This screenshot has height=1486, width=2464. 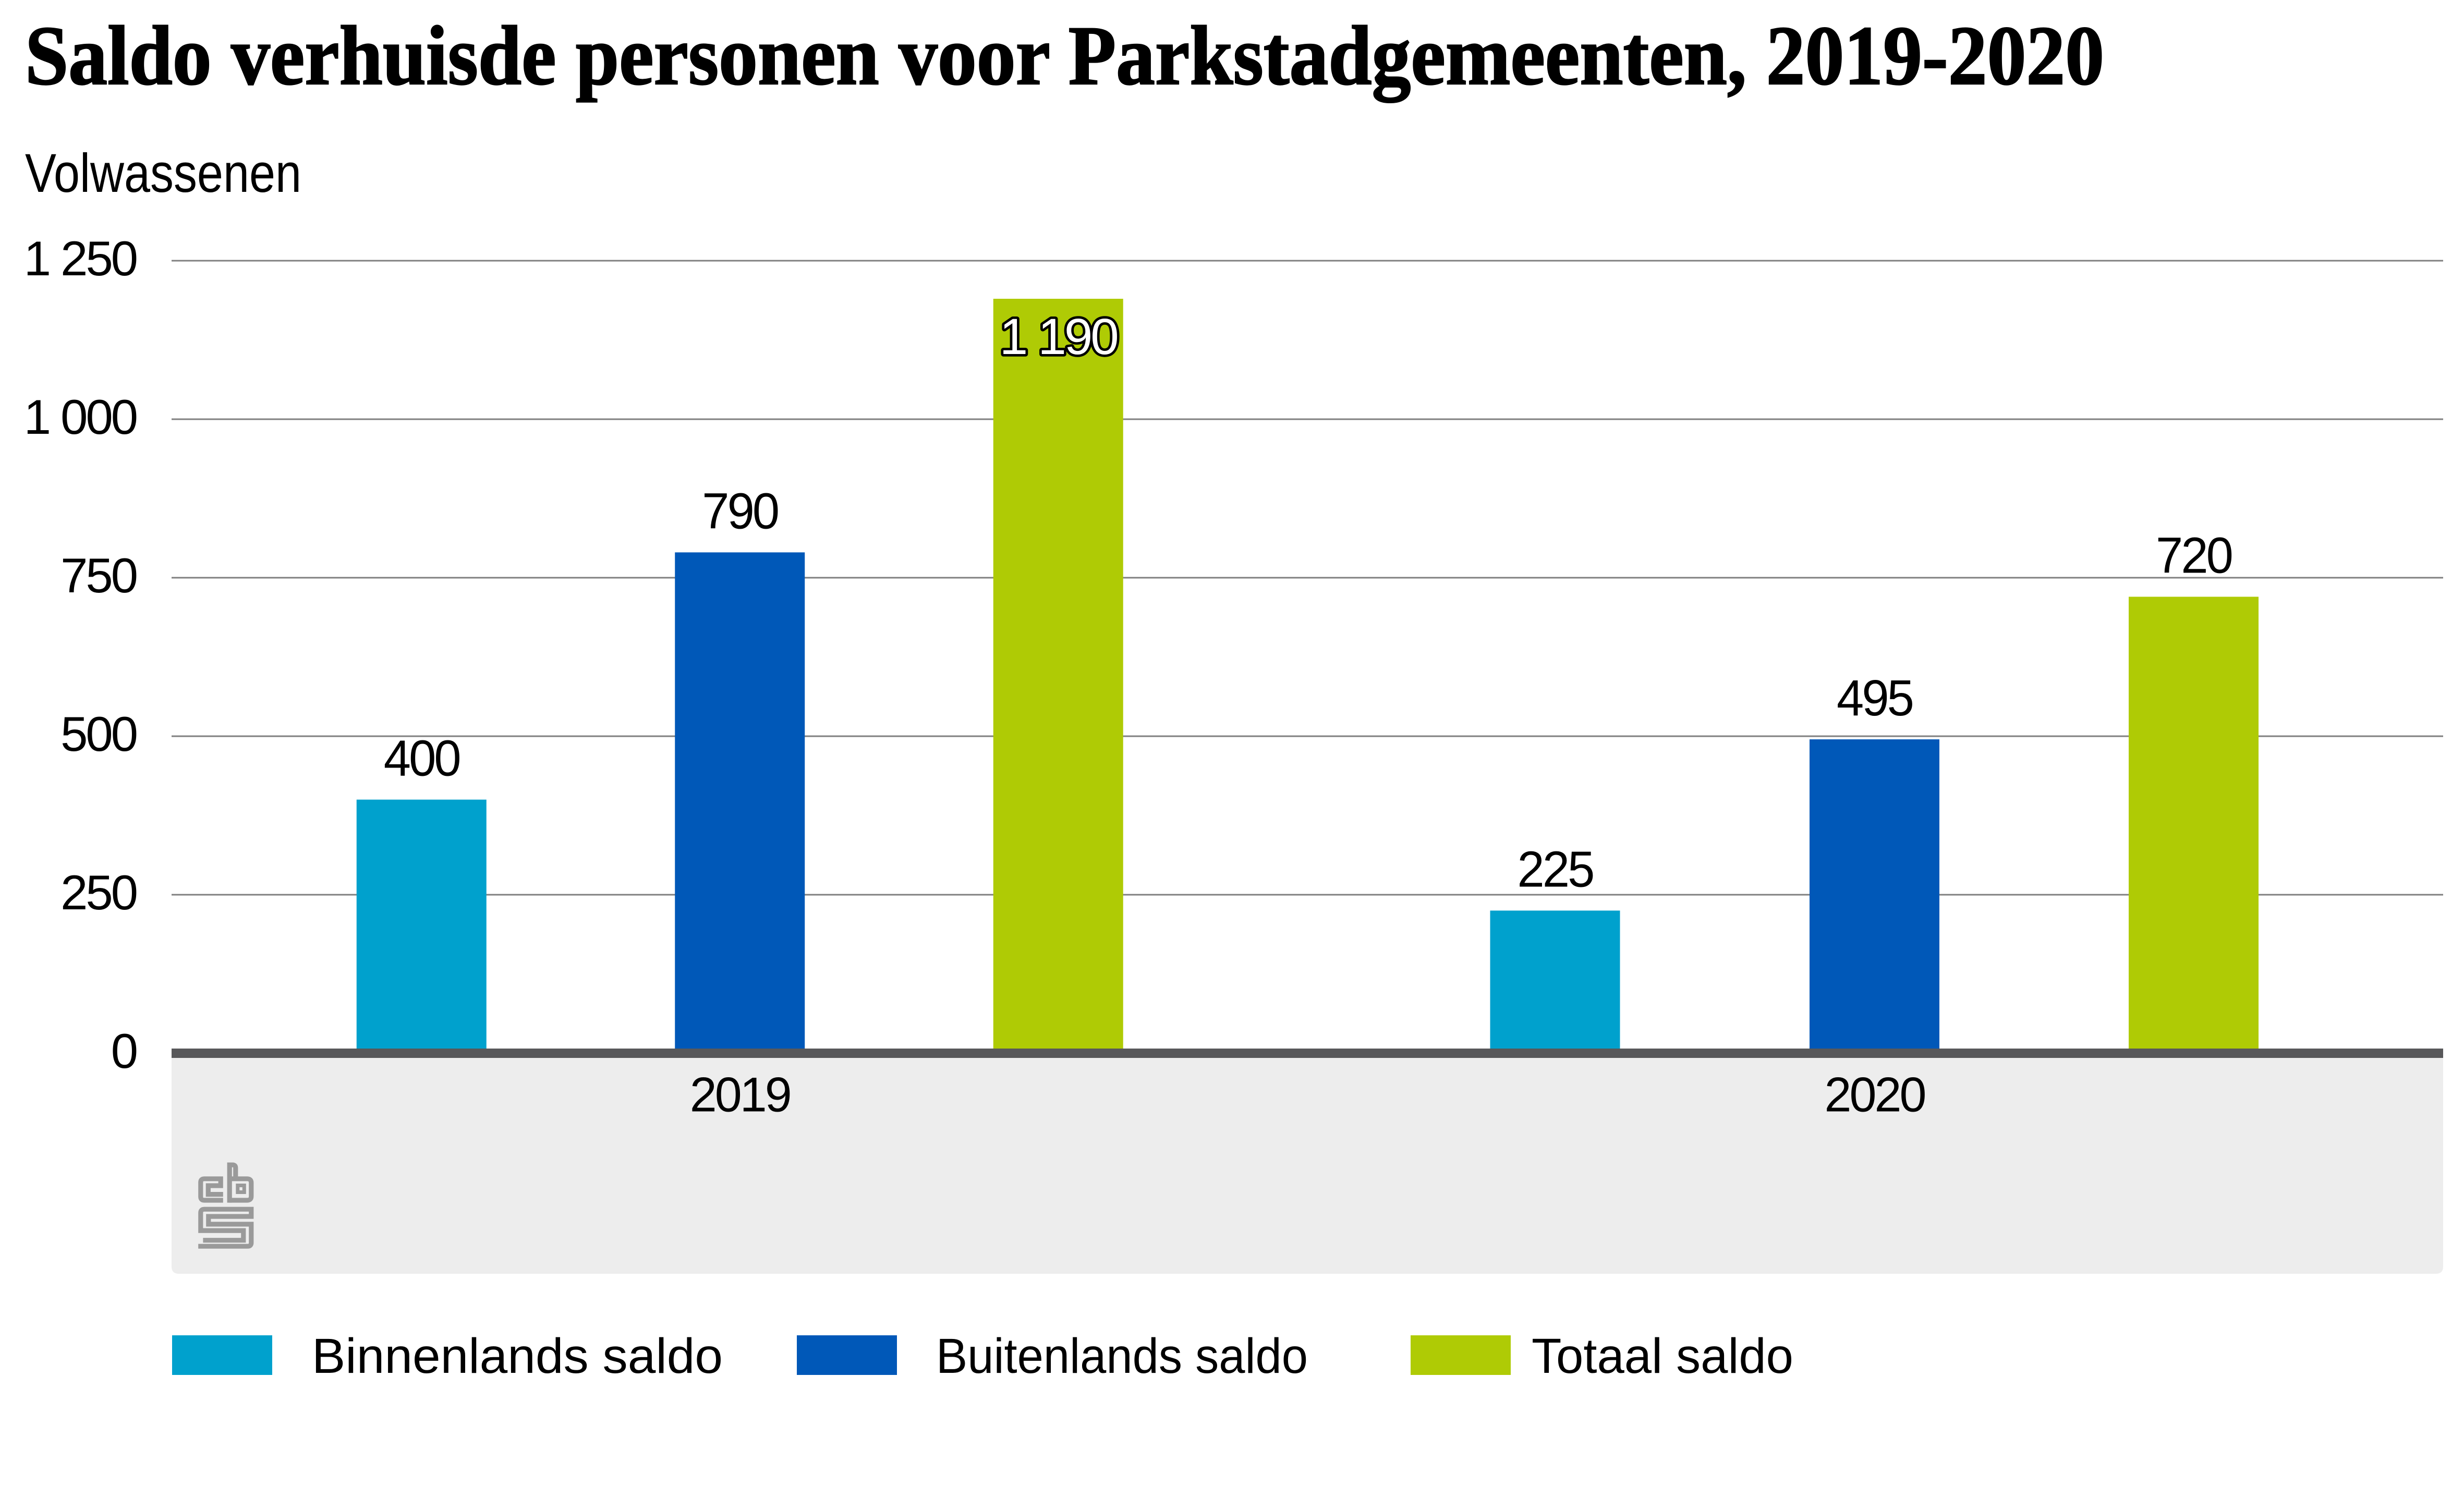 What do you see at coordinates (80, 417) in the screenshot?
I see `svg-text: 1 000` at bounding box center [80, 417].